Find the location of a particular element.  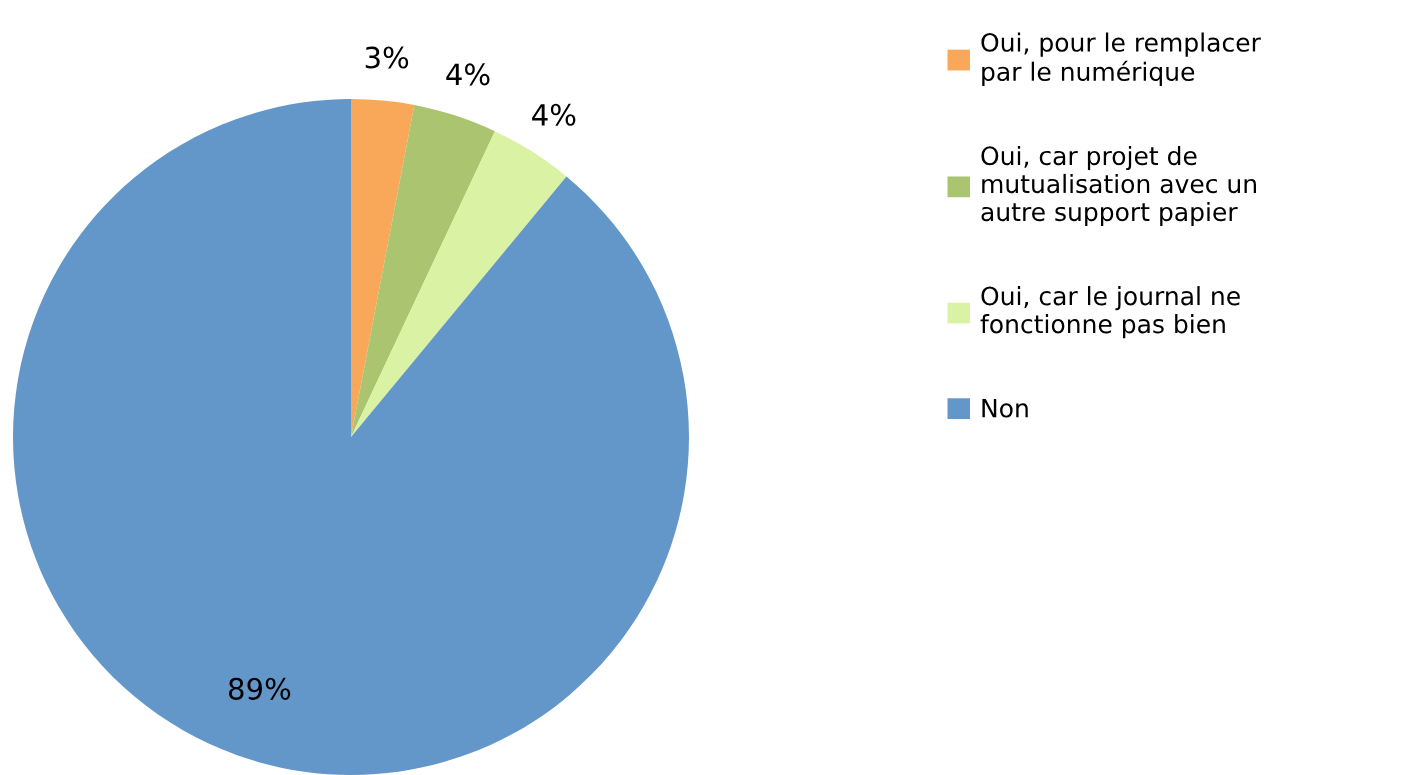

legend-label: Non is located at coordinates (1005, 408).